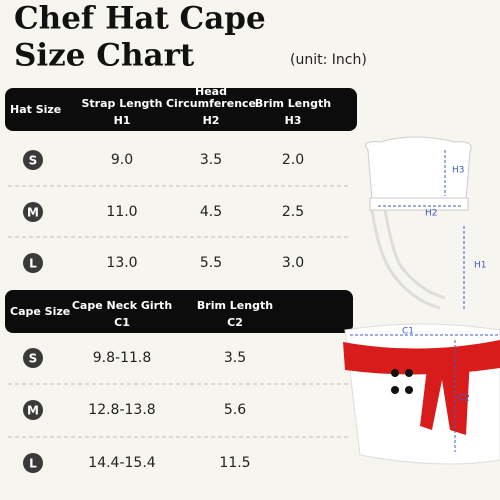 The height and width of the screenshot is (500, 500). I want to click on header-label: Circumference, so click(211, 103).